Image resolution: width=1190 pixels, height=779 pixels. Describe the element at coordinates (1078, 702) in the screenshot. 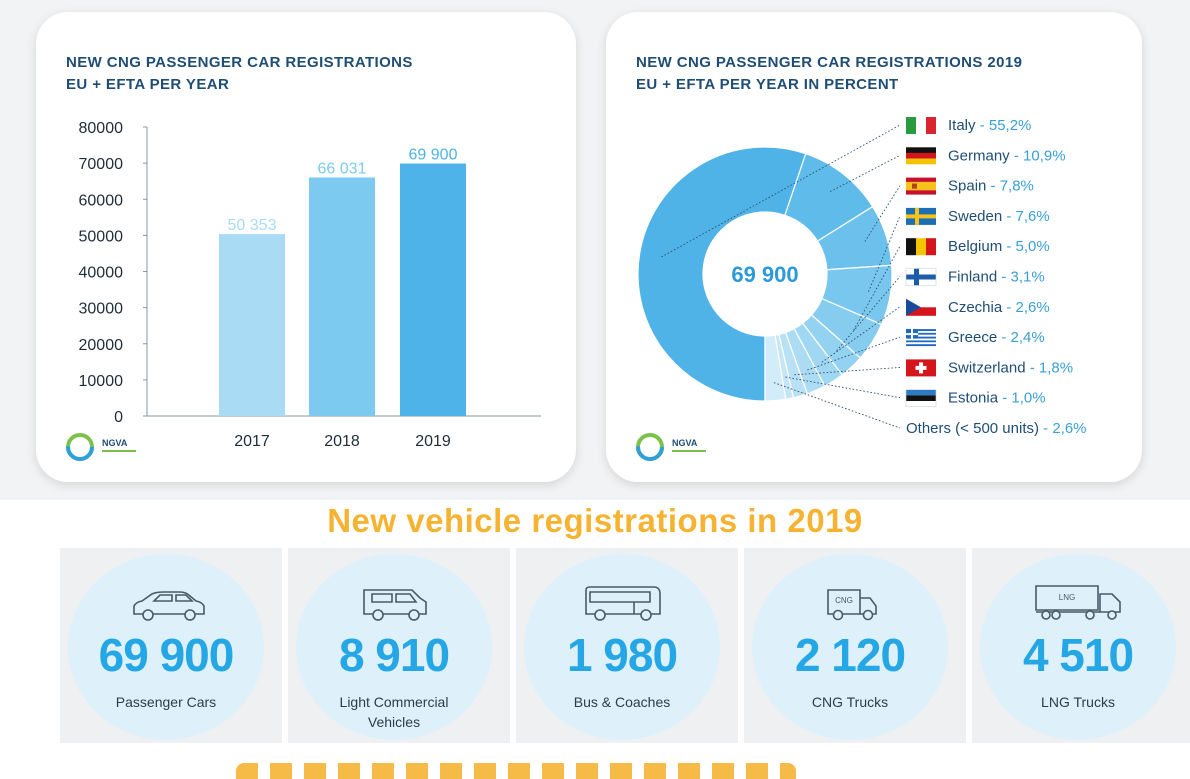

I see `tile-label: LNG Trucks` at that location.